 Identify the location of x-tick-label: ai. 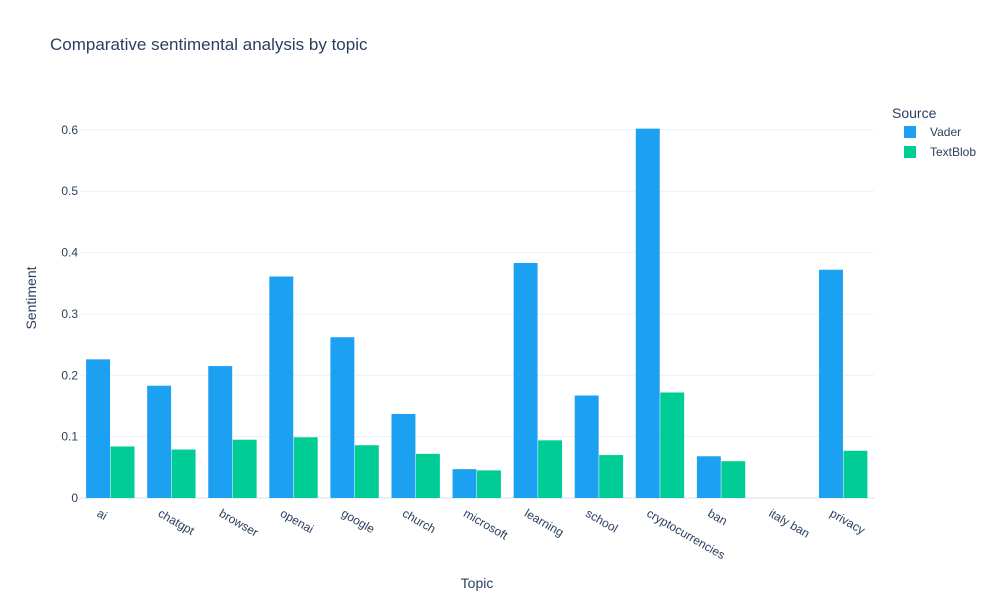
(102, 514).